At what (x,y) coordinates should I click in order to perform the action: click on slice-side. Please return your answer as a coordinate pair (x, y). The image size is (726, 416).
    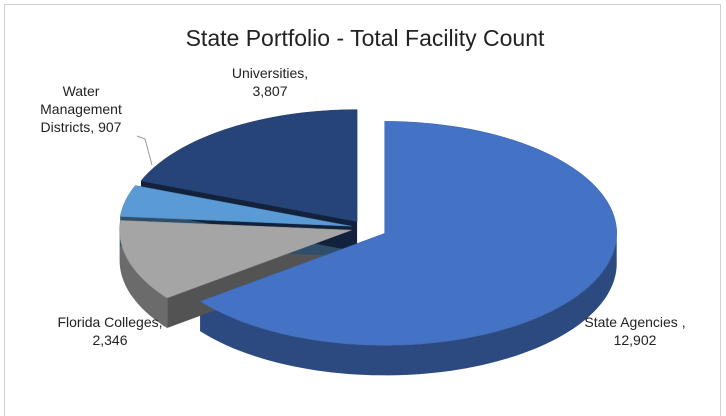
    Looking at the image, I should click on (143, 279).